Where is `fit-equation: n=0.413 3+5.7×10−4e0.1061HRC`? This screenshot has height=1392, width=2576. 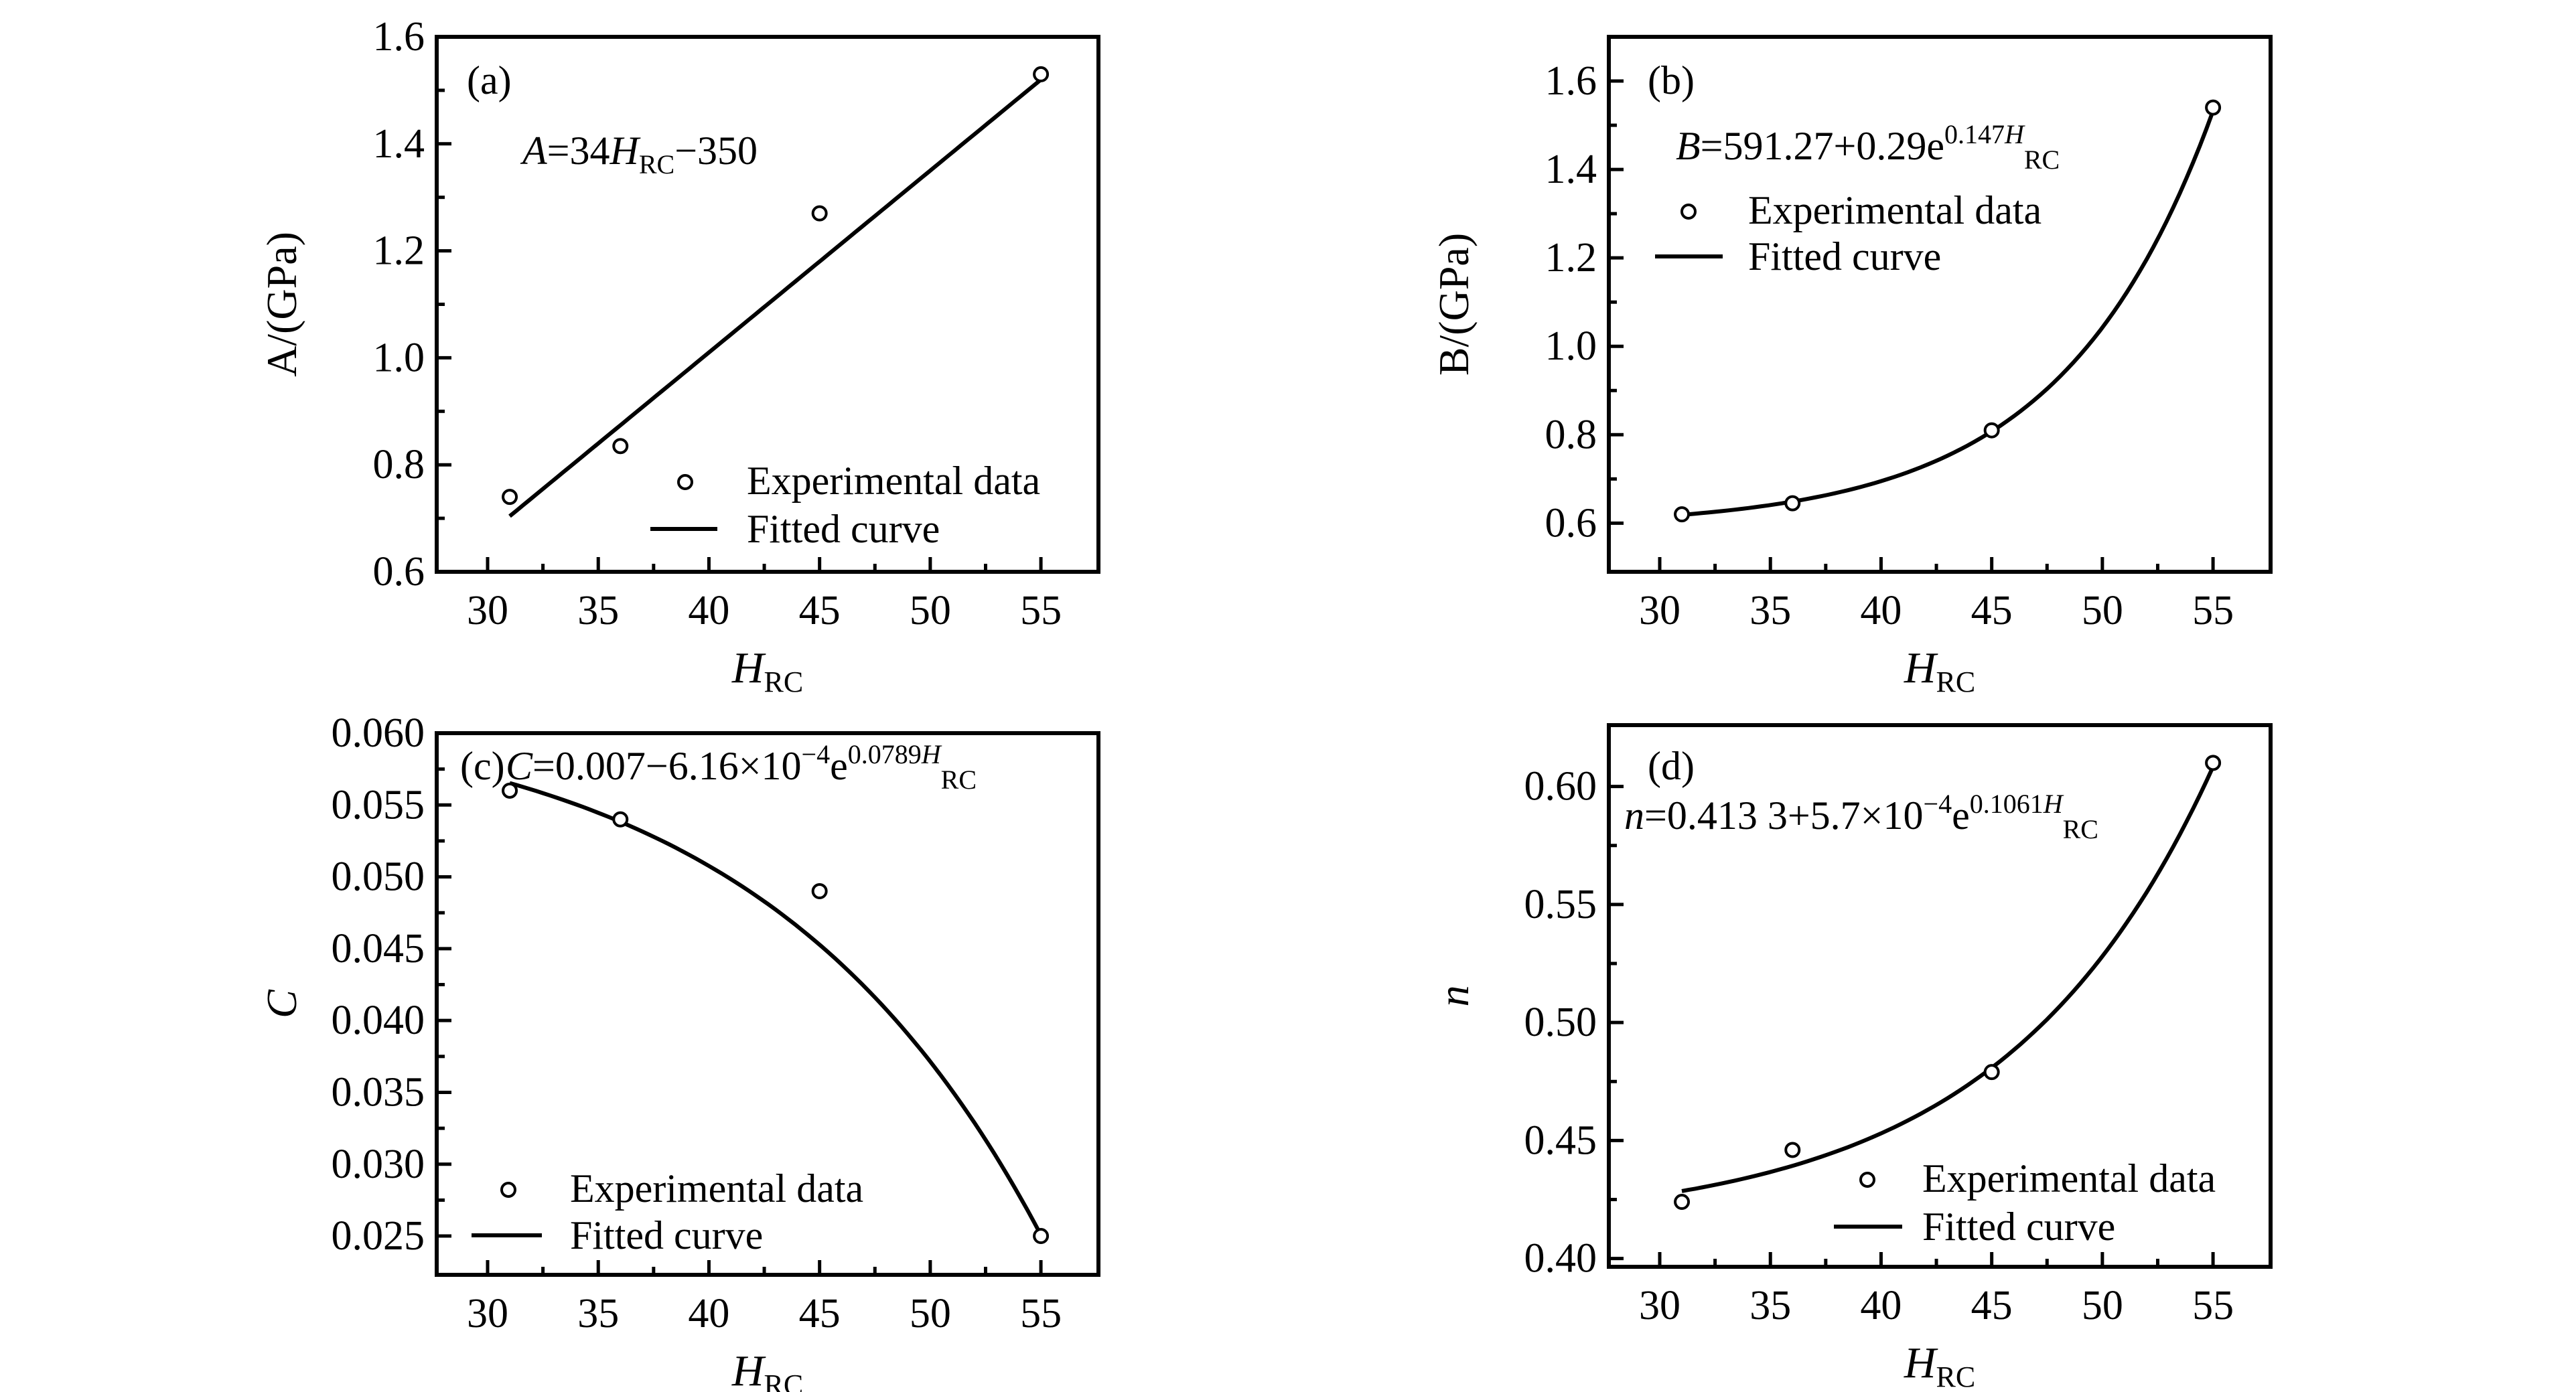
fit-equation: n=0.413 3+5.7×10−4e0.1061HRC is located at coordinates (1861, 817).